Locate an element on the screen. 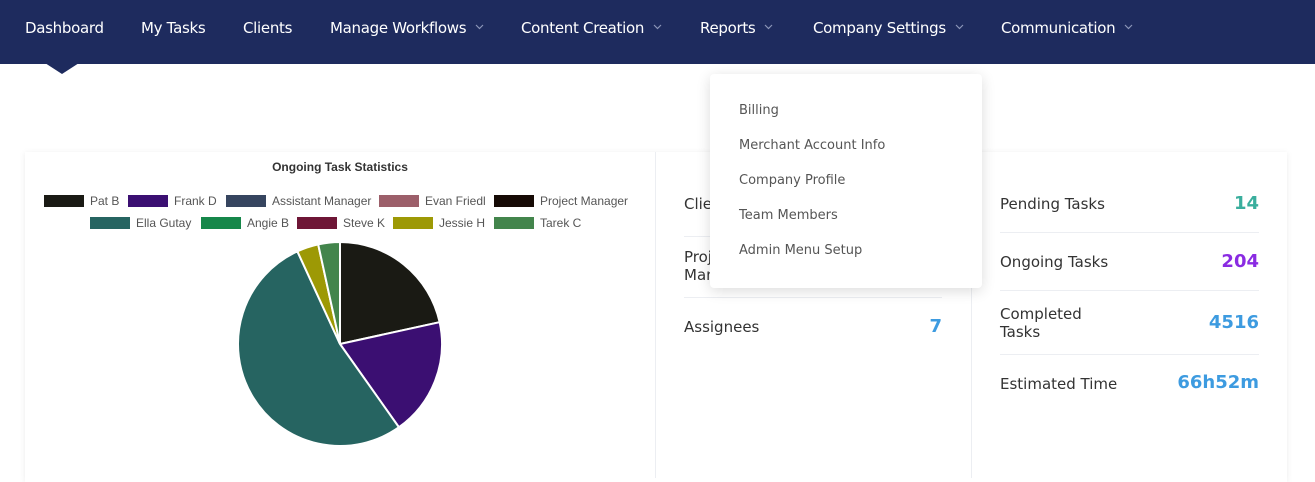 This screenshot has height=482, width=1315. nav-item-reports: Reports is located at coordinates (736, 28).